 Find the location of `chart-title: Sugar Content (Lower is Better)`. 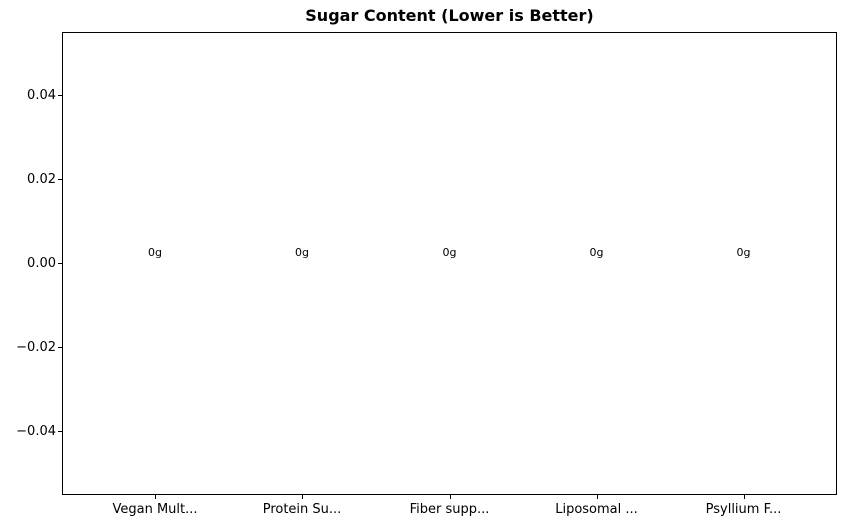

chart-title: Sugar Content (Lower is Better) is located at coordinates (449, 15).